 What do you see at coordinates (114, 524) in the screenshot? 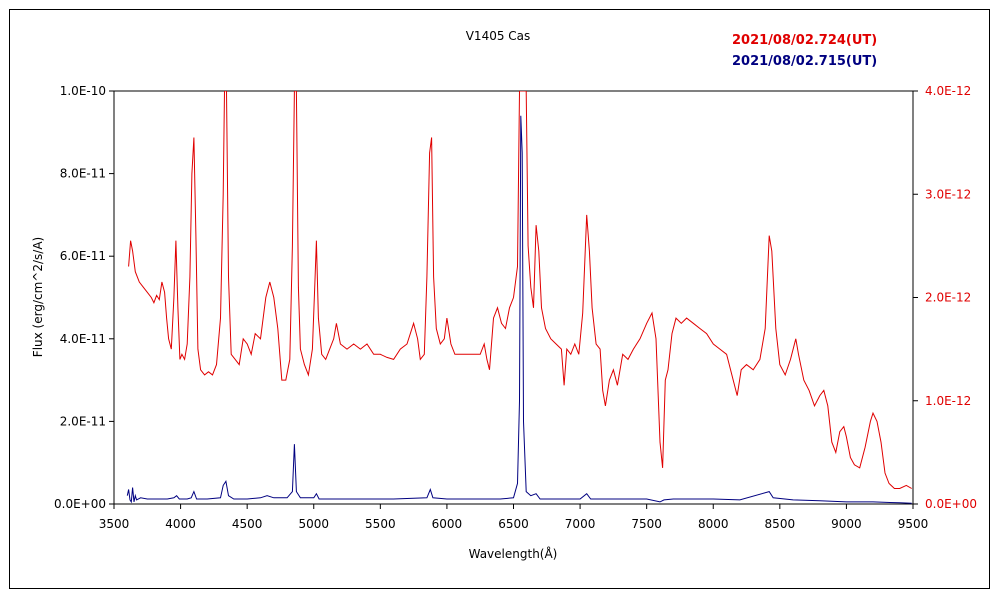
I see `x-tick-label: 3500` at bounding box center [114, 524].